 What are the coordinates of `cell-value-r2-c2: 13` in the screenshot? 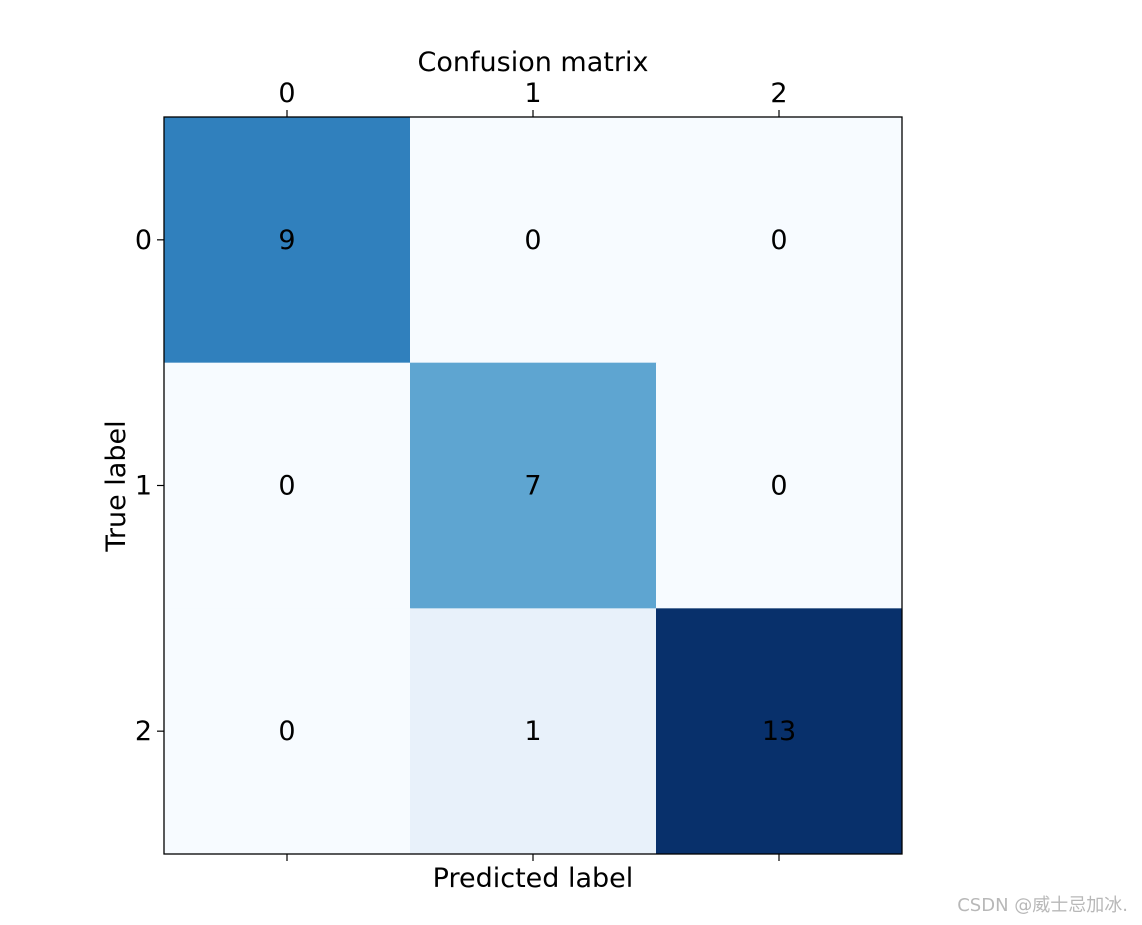 It's located at (779, 731).